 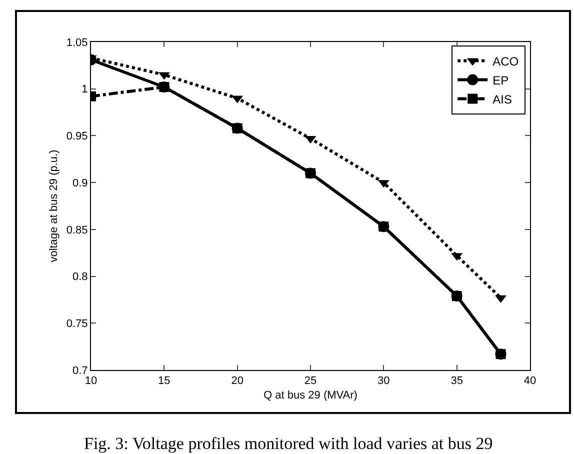 I want to click on legend-label: ACO, so click(x=505, y=61).